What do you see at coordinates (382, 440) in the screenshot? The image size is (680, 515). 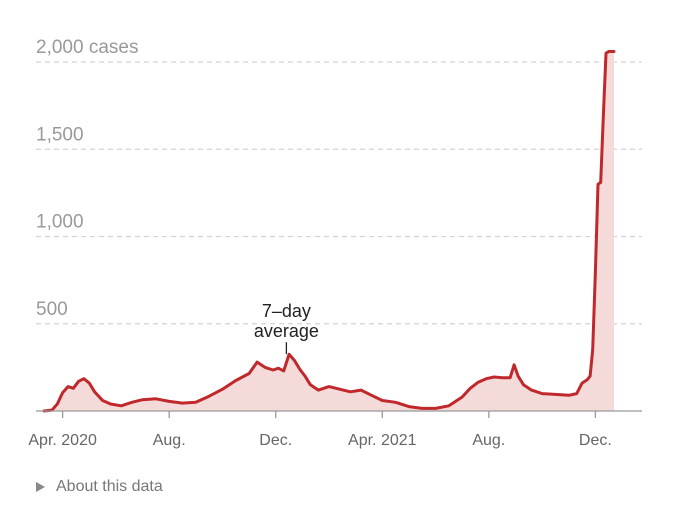 I see `x-tick-label: Apr. 2021` at bounding box center [382, 440].